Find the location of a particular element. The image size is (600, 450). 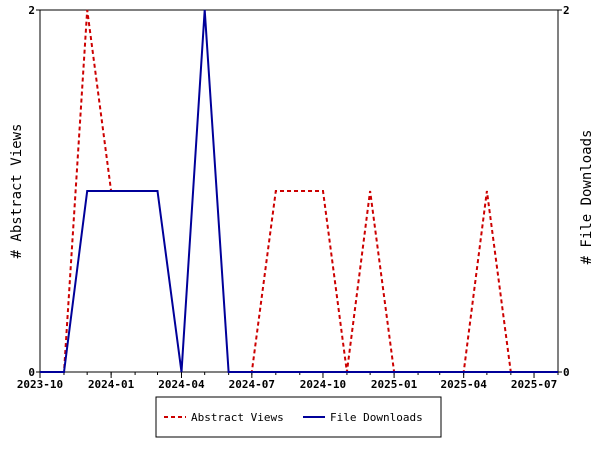

x-tick-label: 2024-04 is located at coordinates (181, 384).